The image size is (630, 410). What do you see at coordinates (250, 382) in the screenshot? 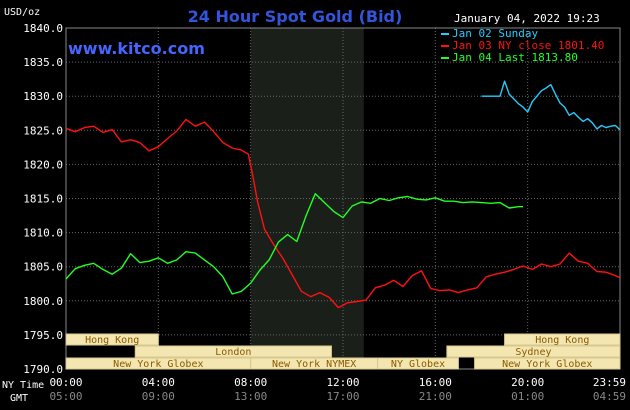
I see `x-tick-label-ny: 08:00` at bounding box center [250, 382].